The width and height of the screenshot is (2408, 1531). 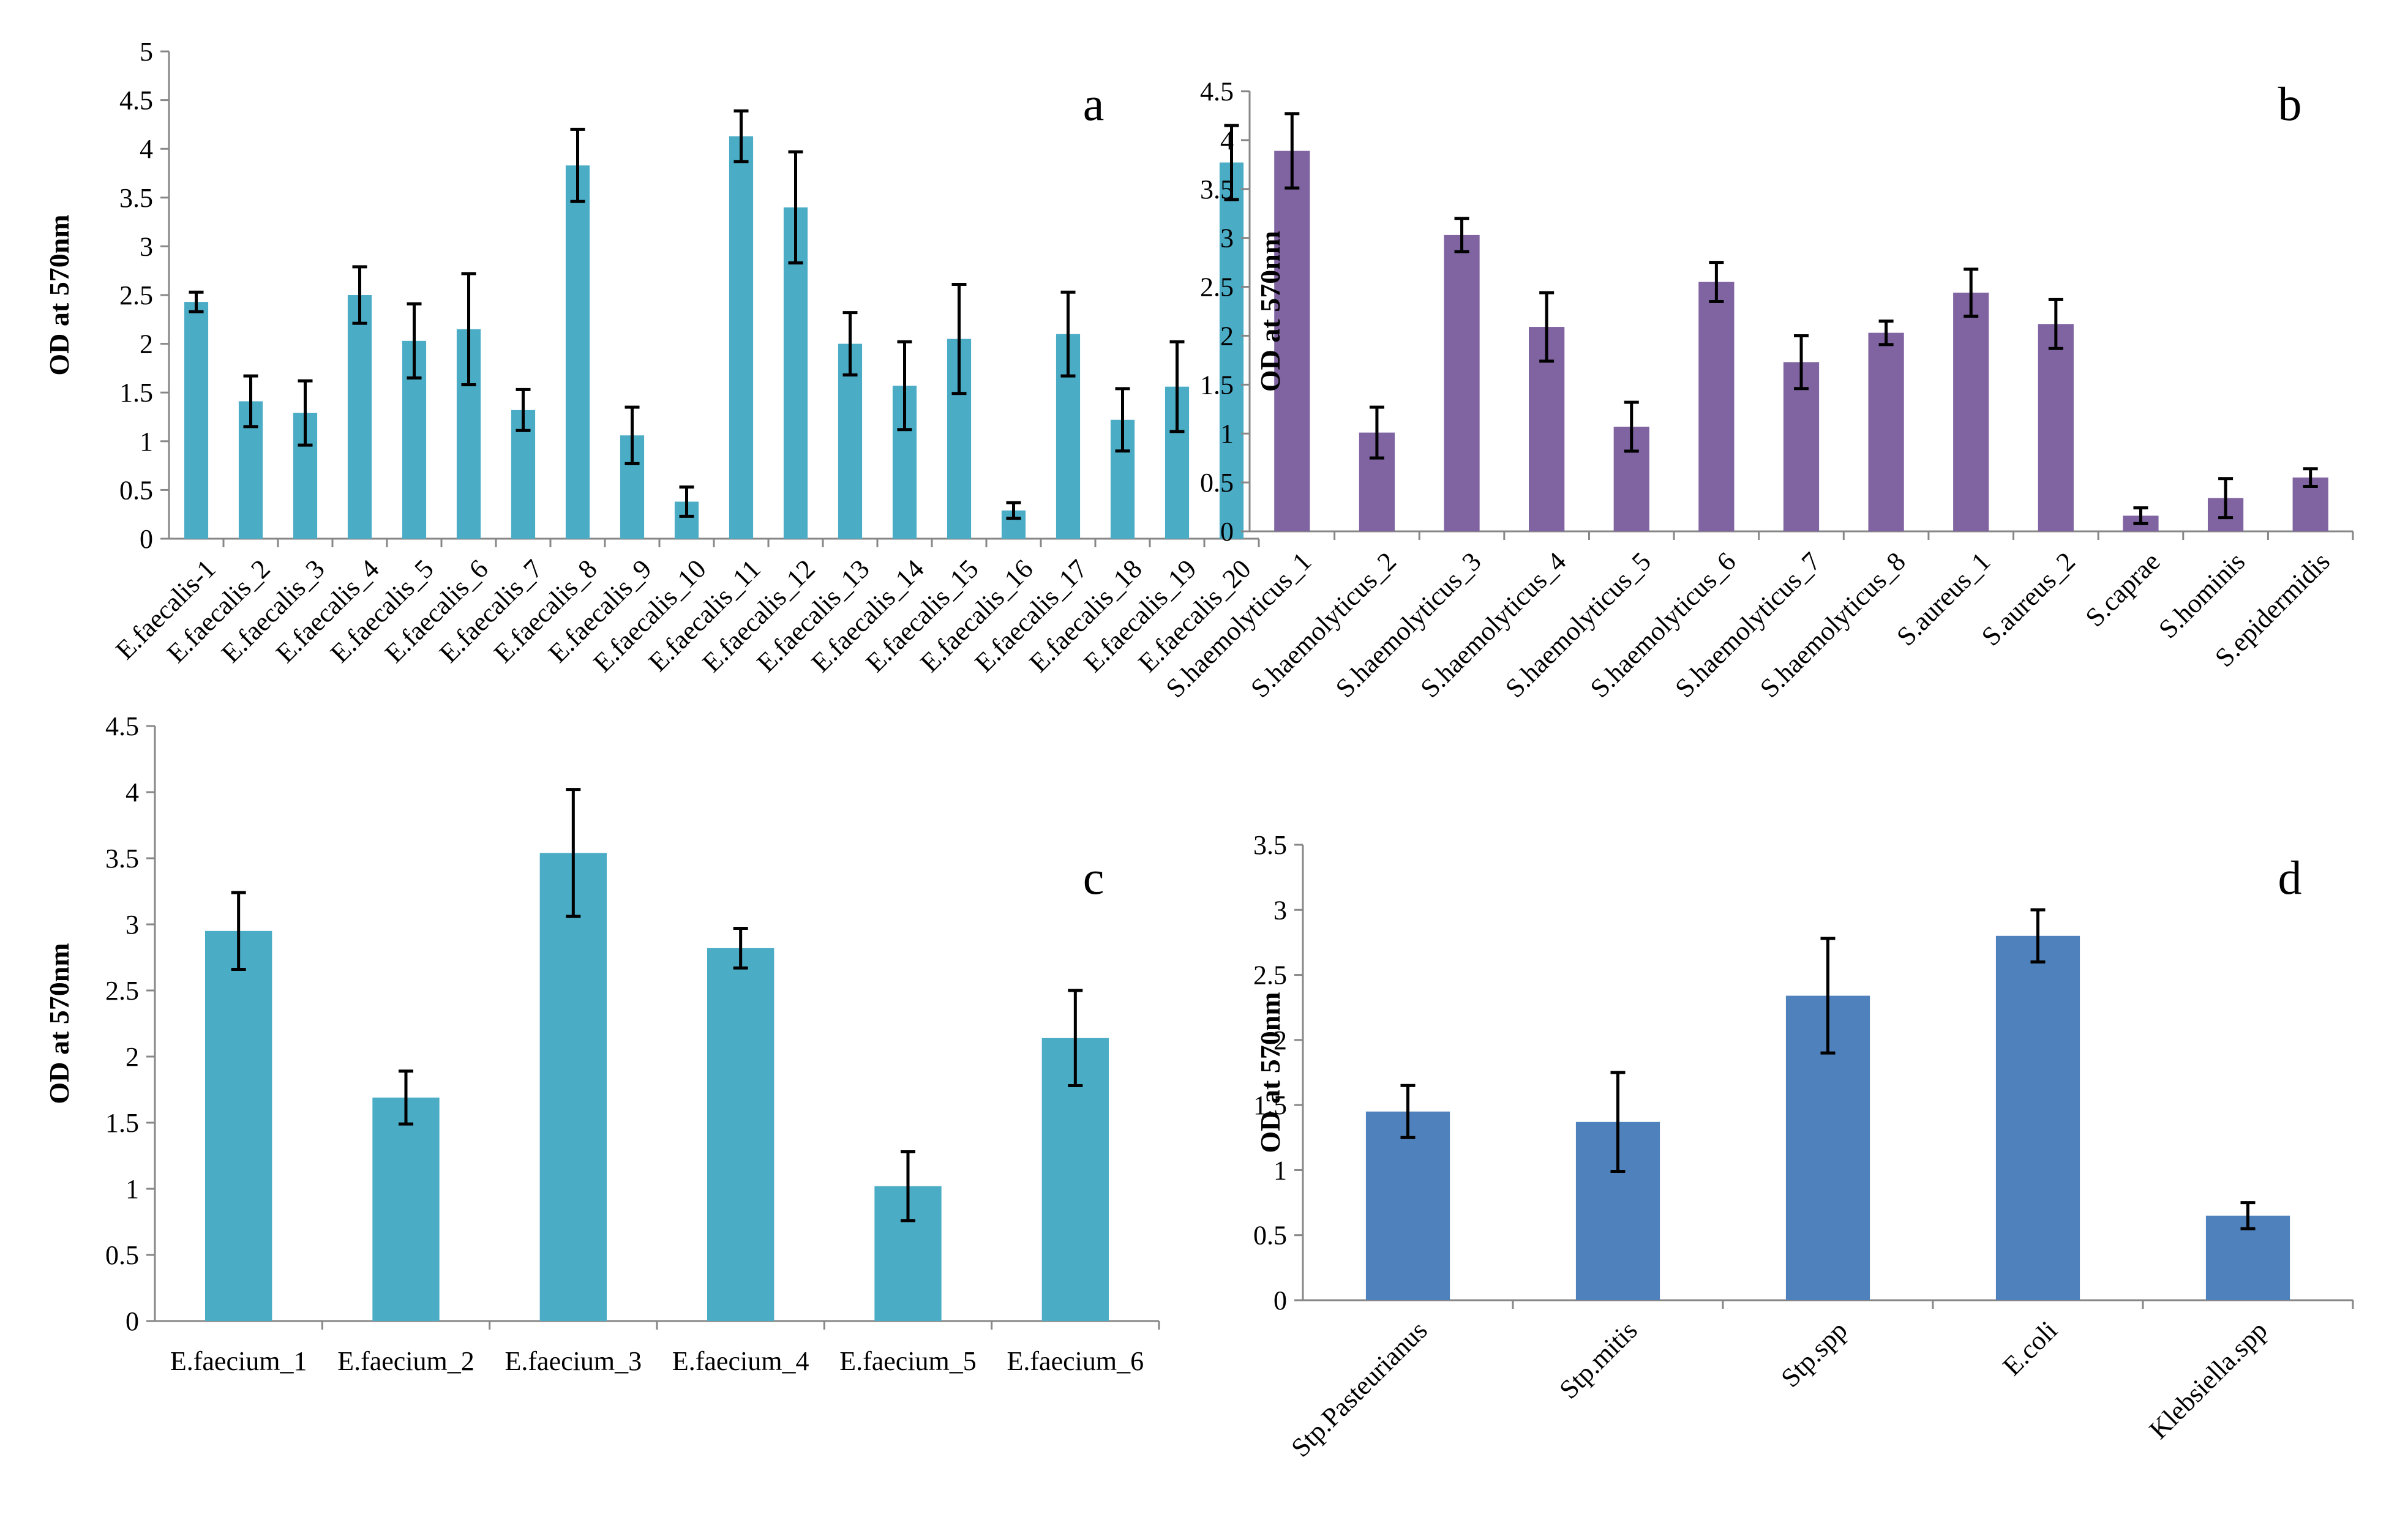 I want to click on x-tick-label: E.faecium_5, so click(x=908, y=1361).